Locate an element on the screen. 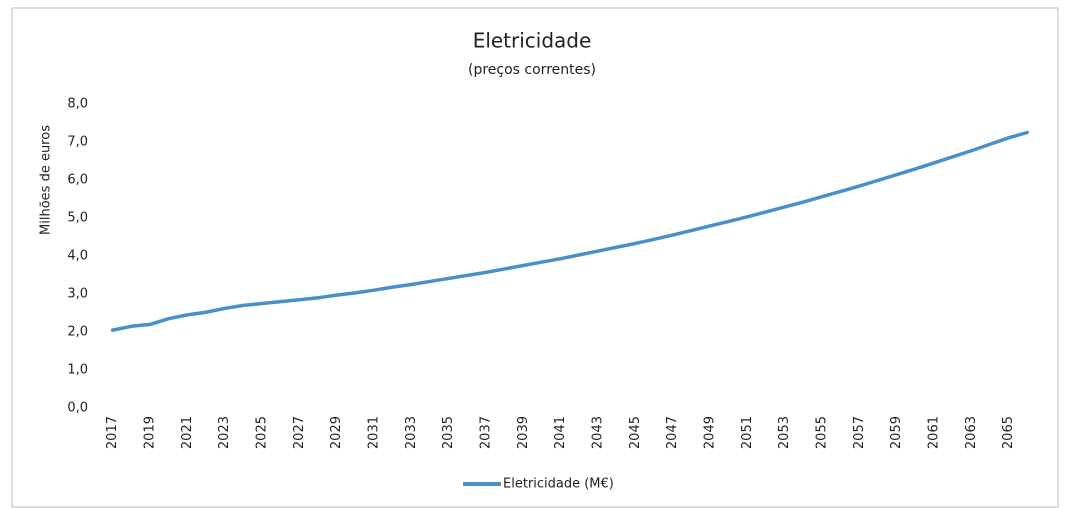  x-tick-label: 2041 is located at coordinates (560, 432).